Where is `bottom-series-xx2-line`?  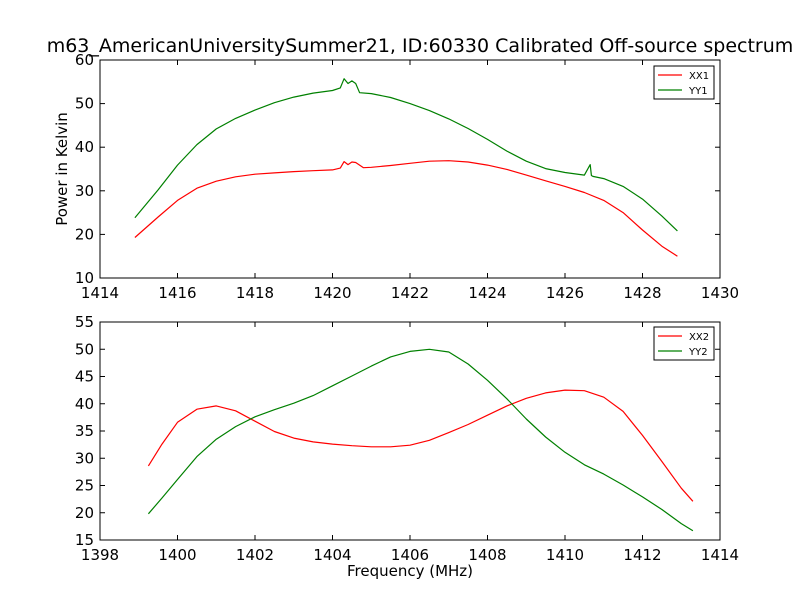
bottom-series-xx2-line is located at coordinates (420, 445).